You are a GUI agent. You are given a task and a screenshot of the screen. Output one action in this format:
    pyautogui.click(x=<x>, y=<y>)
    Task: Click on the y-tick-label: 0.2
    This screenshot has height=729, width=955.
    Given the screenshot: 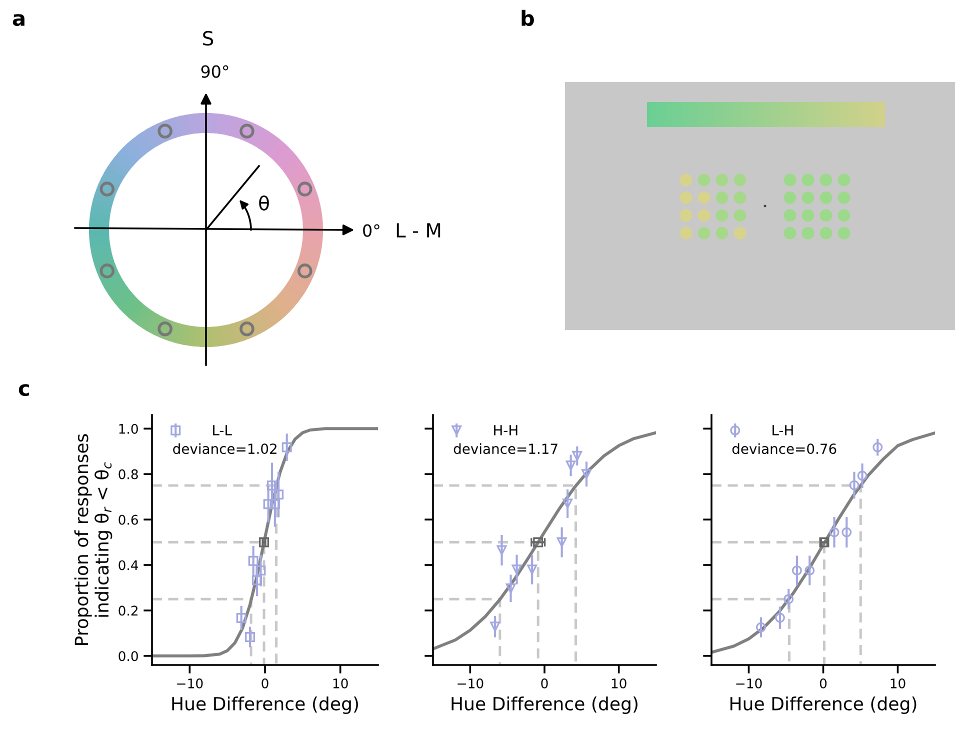 What is the action you would take?
    pyautogui.click(x=128, y=611)
    